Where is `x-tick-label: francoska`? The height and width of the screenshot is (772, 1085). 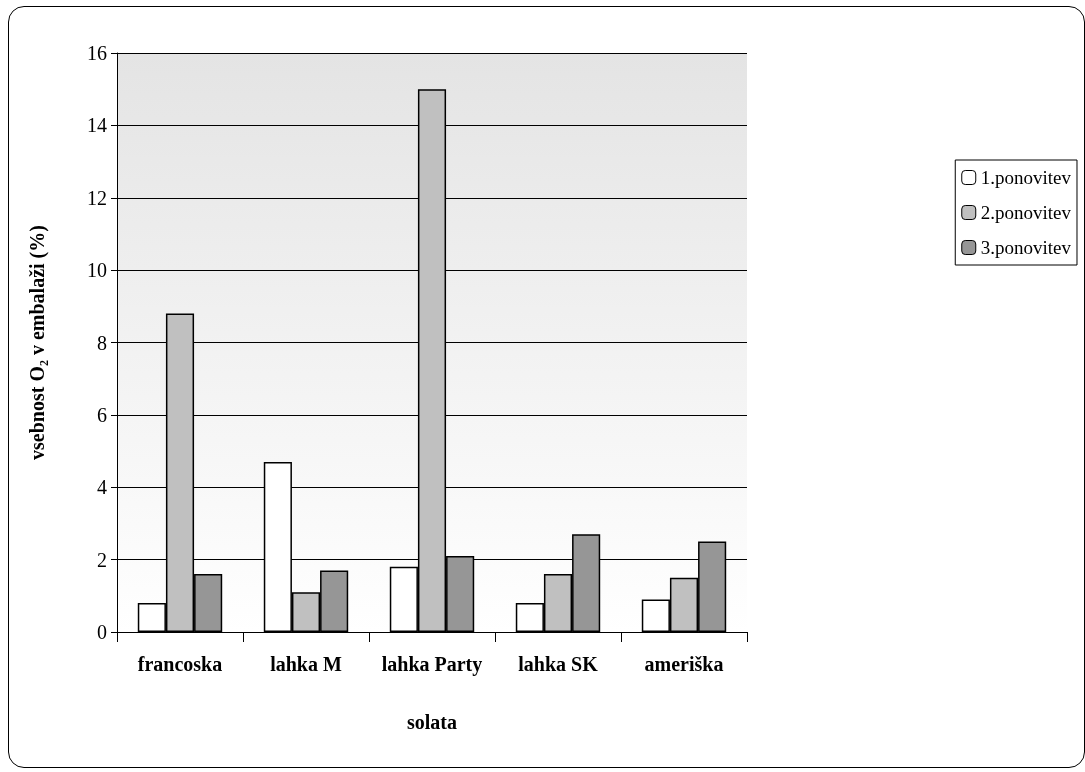
x-tick-label: francoska is located at coordinates (180, 664).